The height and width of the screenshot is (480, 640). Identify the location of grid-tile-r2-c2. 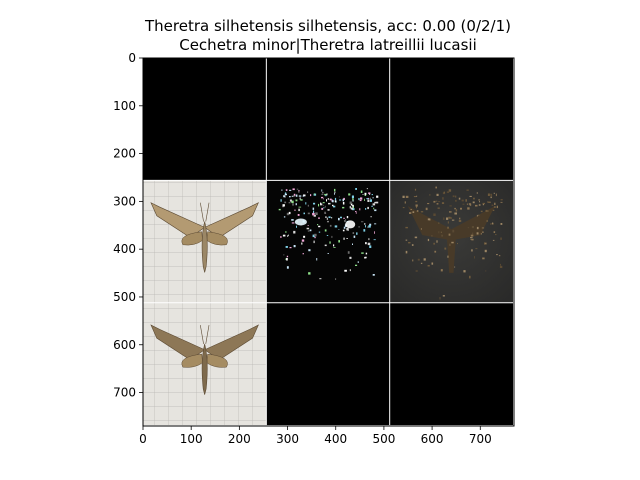
(451, 364).